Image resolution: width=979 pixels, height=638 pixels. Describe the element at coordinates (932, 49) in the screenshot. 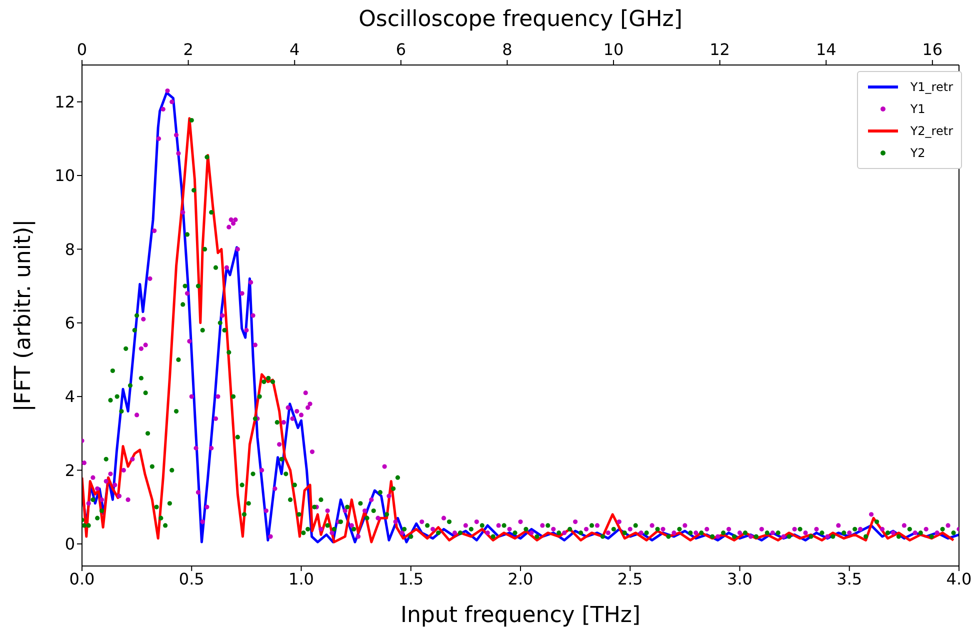

I see `x2-tick-label: 16` at that location.